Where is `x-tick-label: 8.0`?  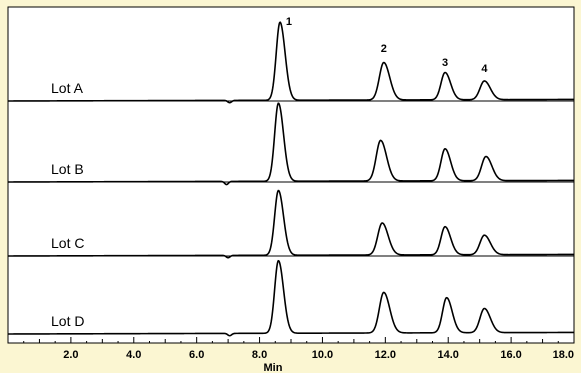 x-tick-label: 8.0 is located at coordinates (259, 355).